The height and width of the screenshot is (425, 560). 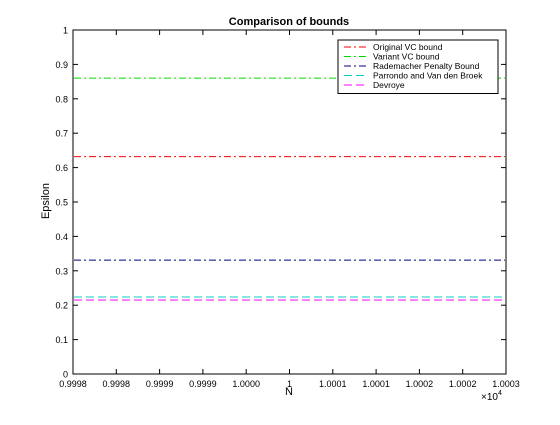 I want to click on legend-label: Rademacher Penalty Bound, so click(x=426, y=66).